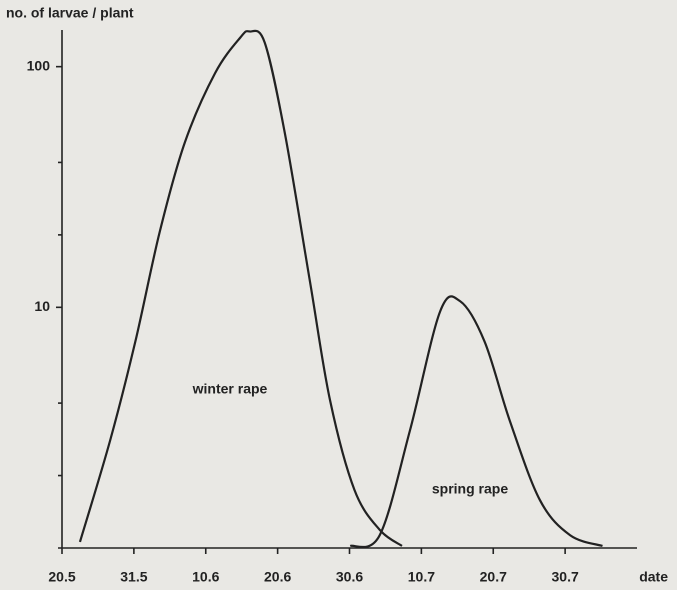 The image size is (677, 590). What do you see at coordinates (653, 577) in the screenshot?
I see `x-axis-label: date` at bounding box center [653, 577].